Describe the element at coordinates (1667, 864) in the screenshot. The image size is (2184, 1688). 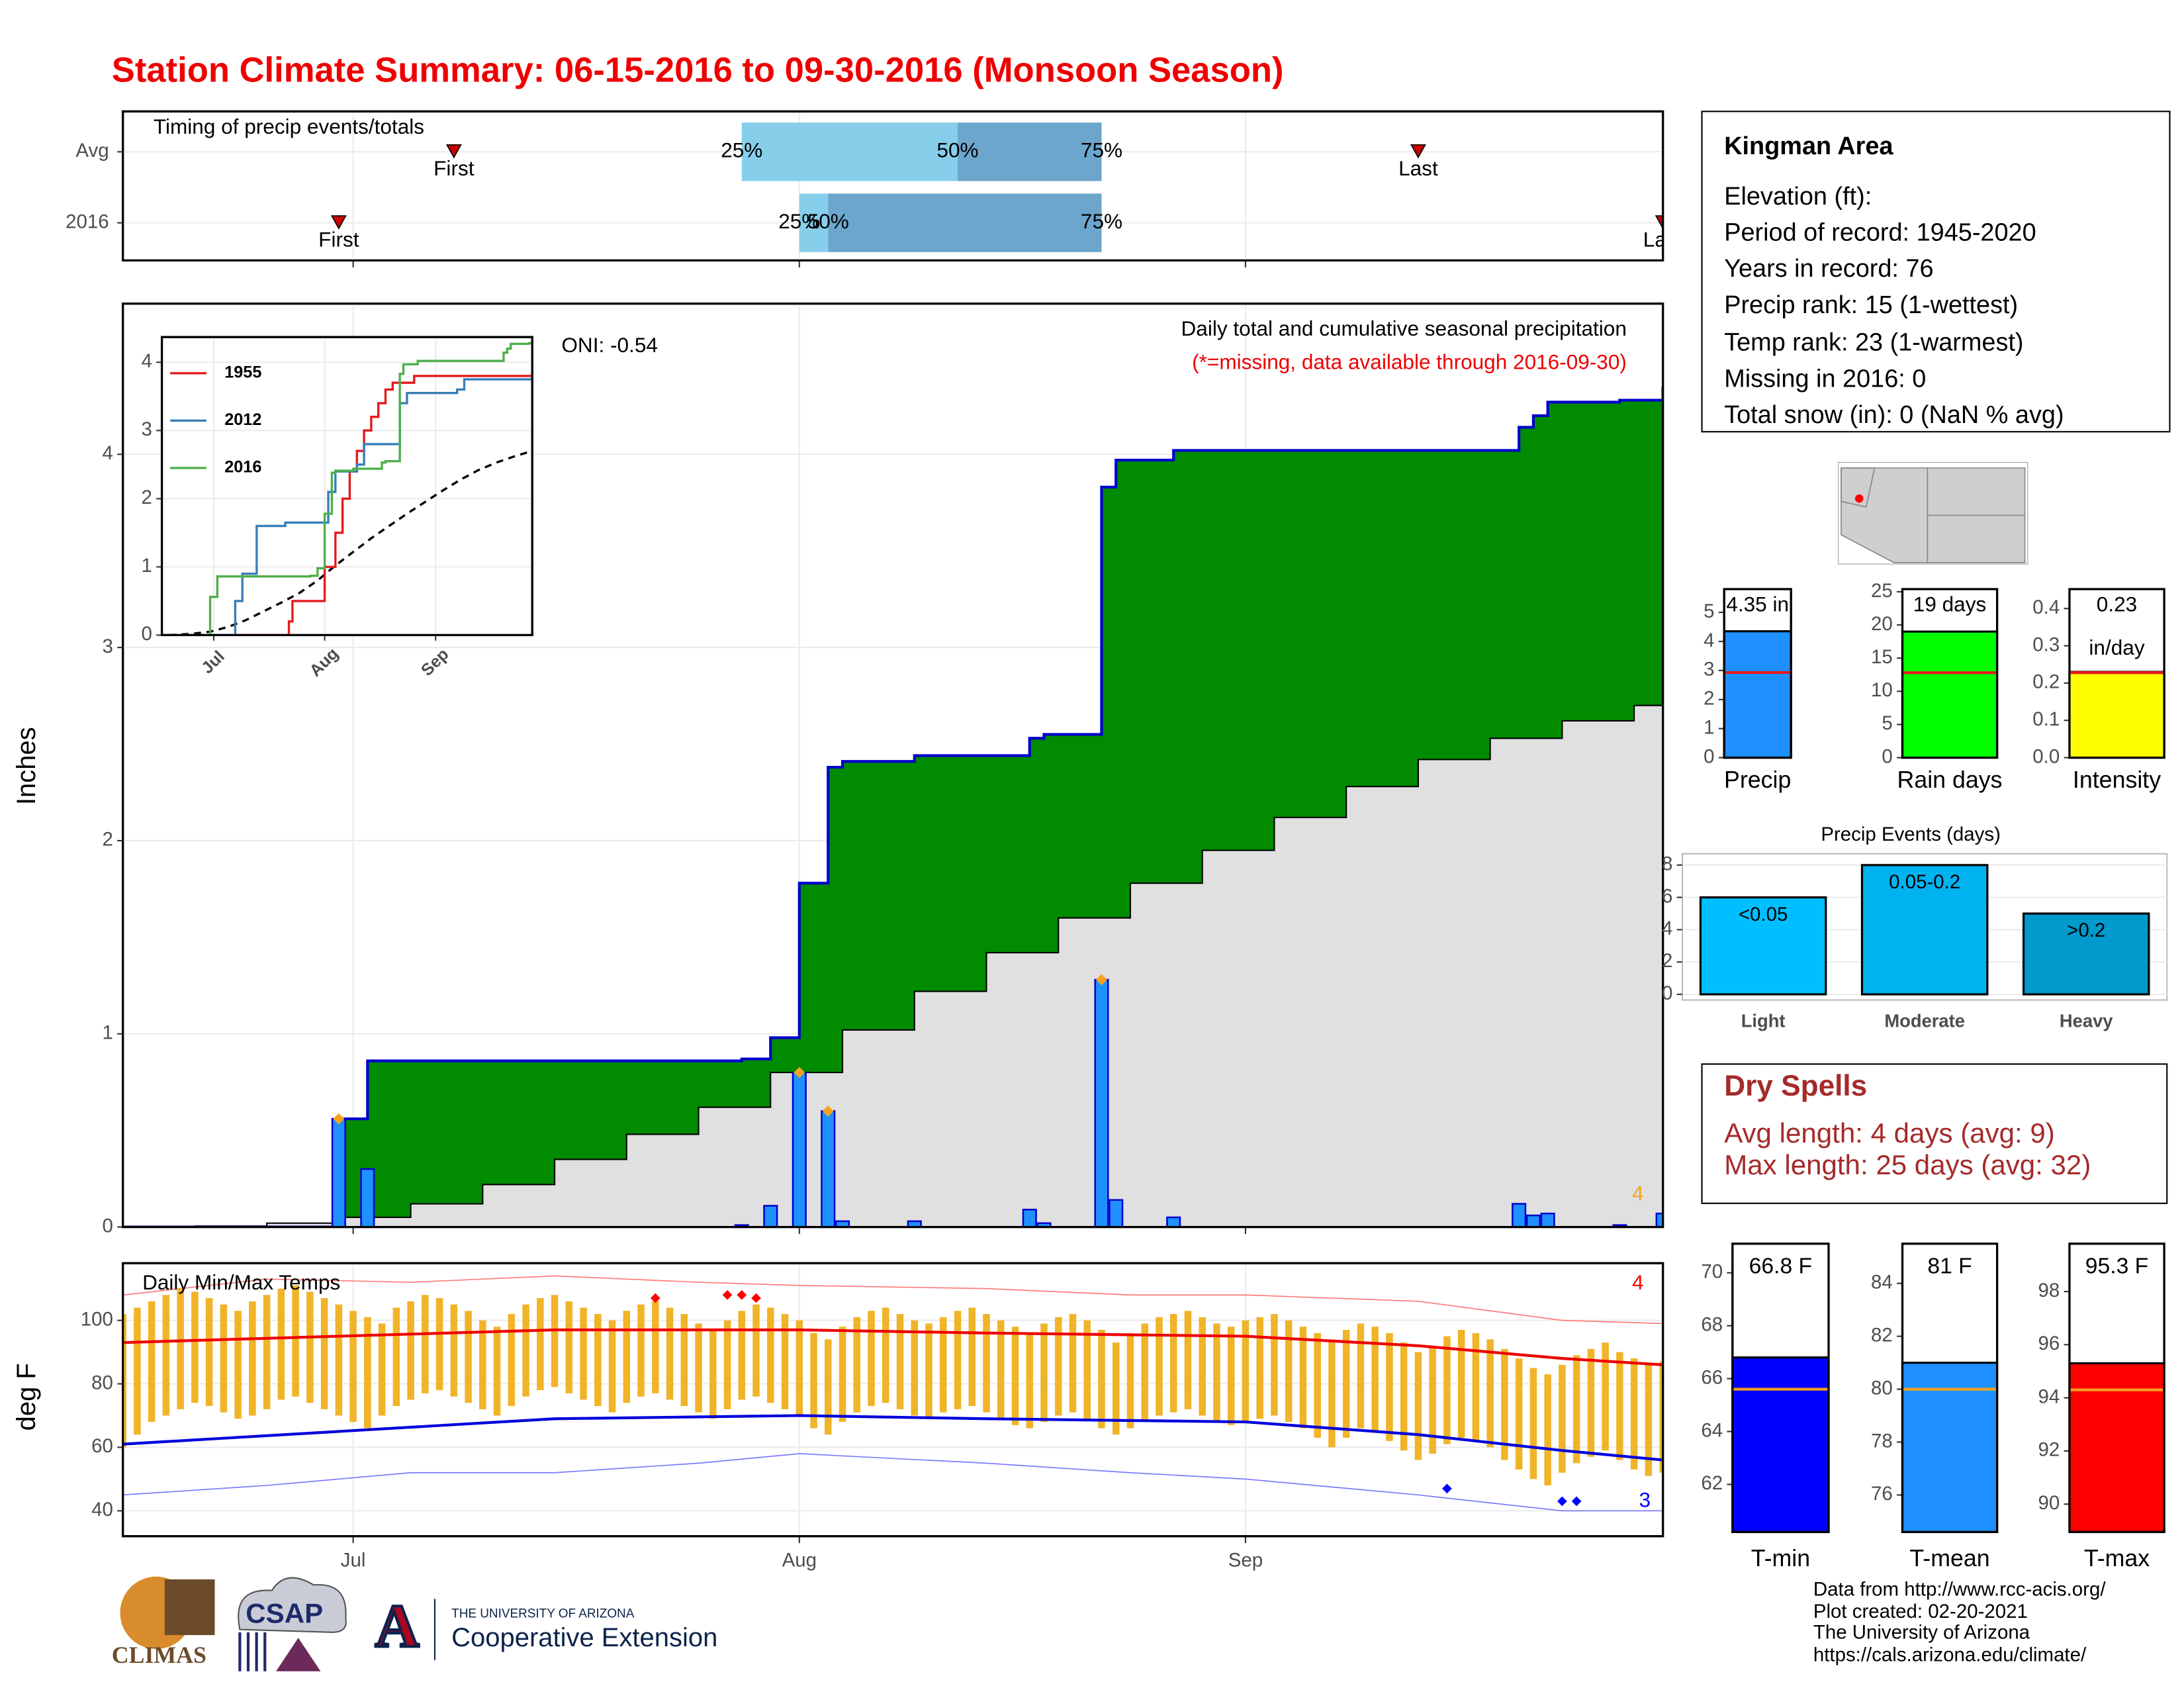
I see `y-tick-label: 8` at that location.